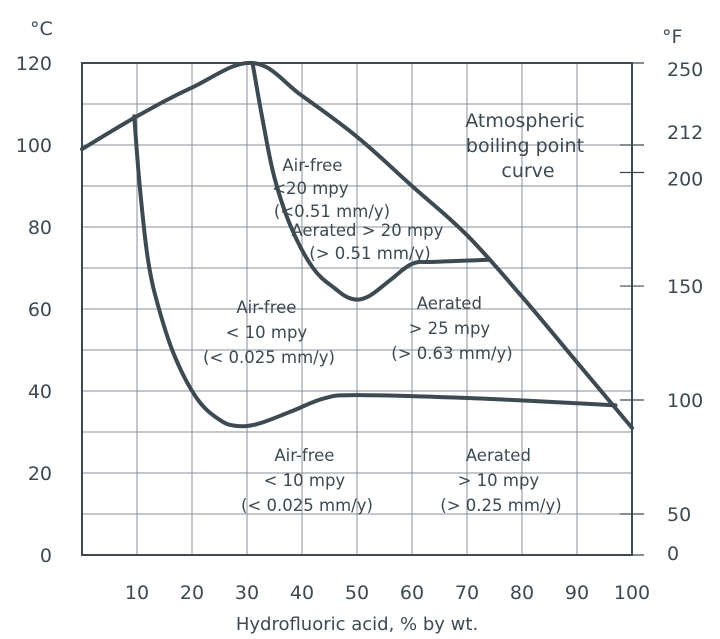  I want to click on y-right-tick-label: 200, so click(685, 179).